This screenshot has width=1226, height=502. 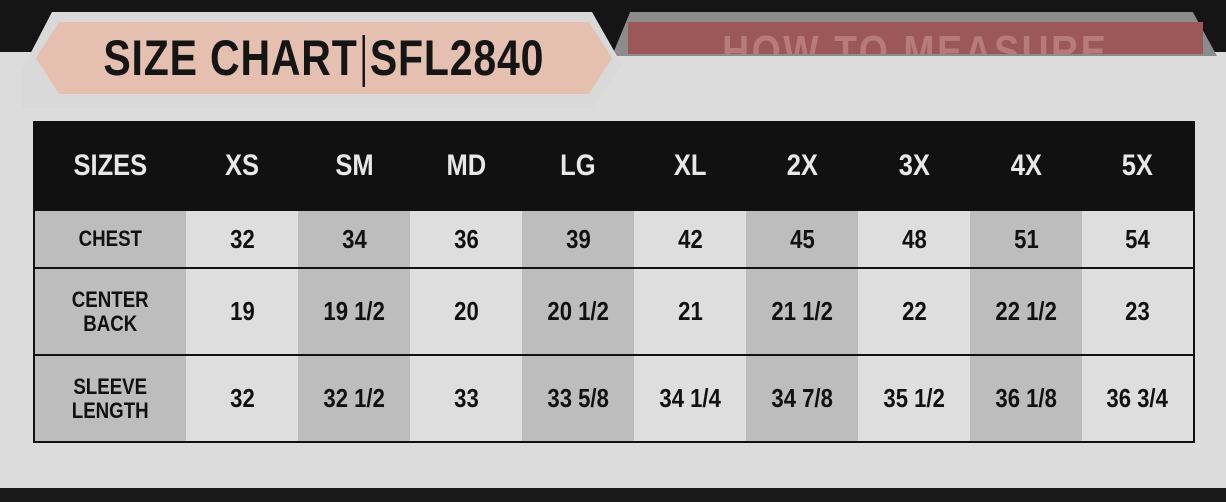 What do you see at coordinates (110, 386) in the screenshot?
I see `row-label-line: SLEEVE` at bounding box center [110, 386].